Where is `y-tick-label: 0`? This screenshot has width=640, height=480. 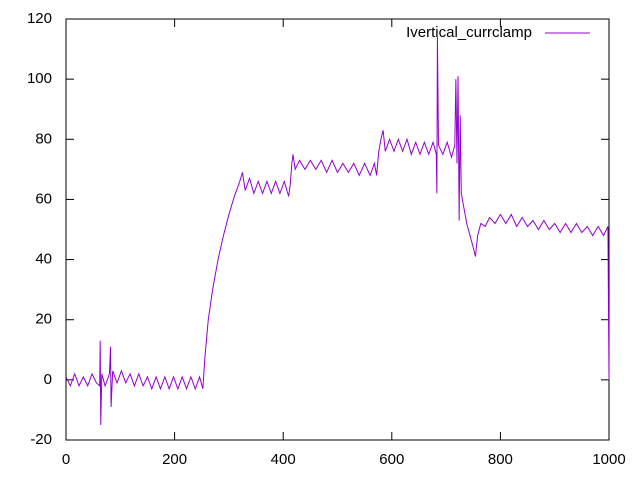 y-tick-label: 0 is located at coordinates (48, 379).